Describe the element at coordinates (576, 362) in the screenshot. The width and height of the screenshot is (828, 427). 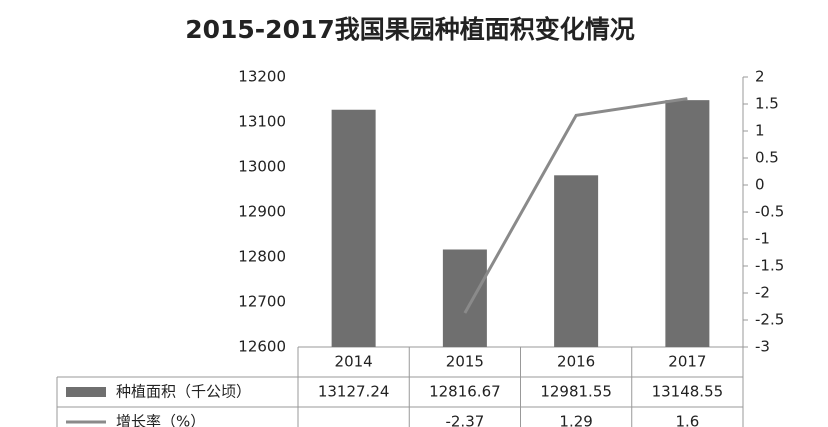
I see `x-tick-label: 2016` at that location.